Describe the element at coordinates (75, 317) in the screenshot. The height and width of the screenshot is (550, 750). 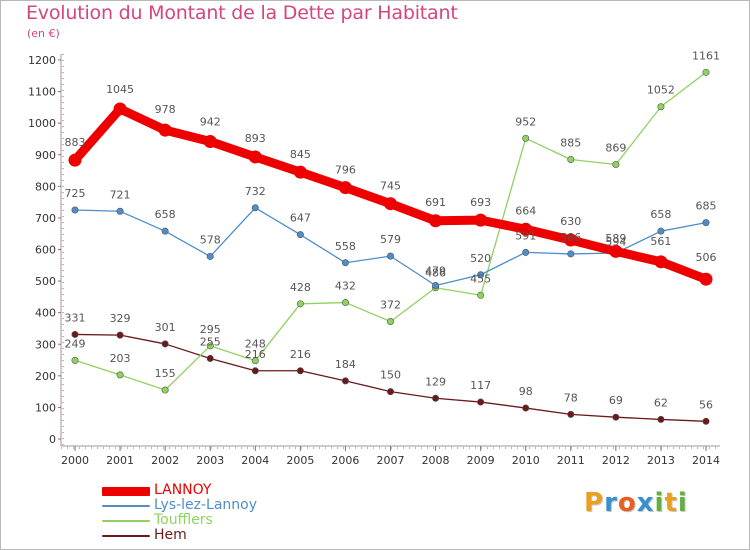
I see `data-label: 331` at that location.